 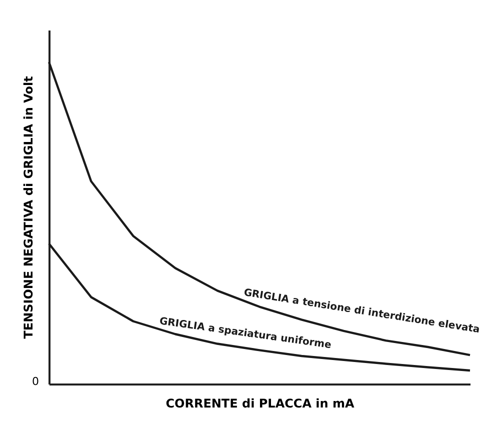 What do you see at coordinates (261, 403) in the screenshot?
I see `x-axis-title: CORRENTE di PLACCA in mA` at bounding box center [261, 403].